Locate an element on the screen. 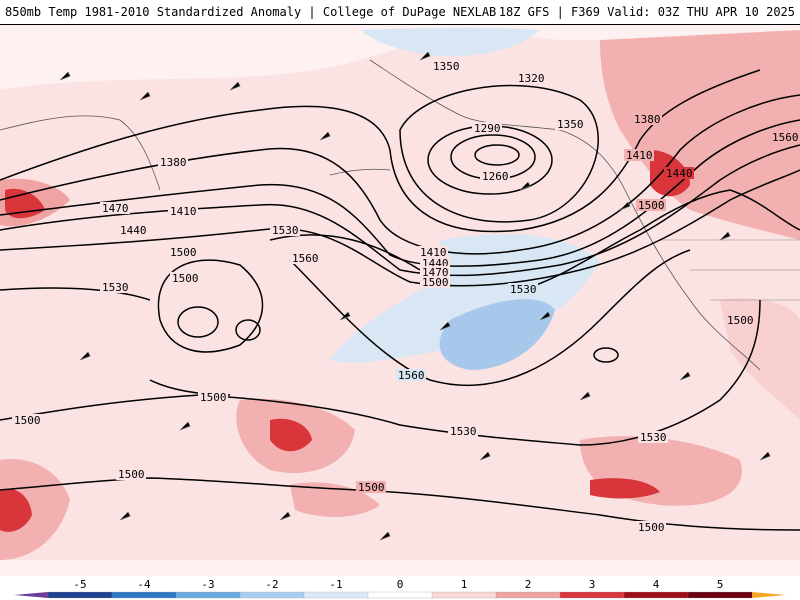 This screenshot has width=800, height=600. cold-core-central is located at coordinates (497, 334).